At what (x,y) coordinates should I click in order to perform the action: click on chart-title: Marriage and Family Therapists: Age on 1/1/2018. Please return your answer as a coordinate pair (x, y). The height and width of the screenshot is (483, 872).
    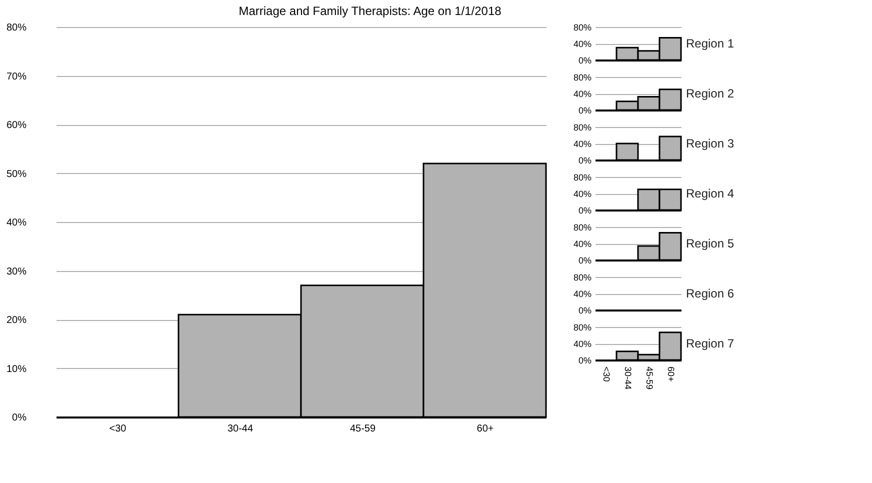
    Looking at the image, I should click on (370, 11).